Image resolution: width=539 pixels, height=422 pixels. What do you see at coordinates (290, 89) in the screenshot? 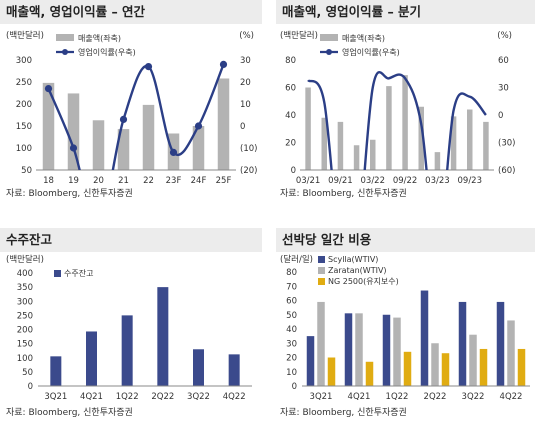
I see `y-tick-label-left: 60` at bounding box center [290, 89].